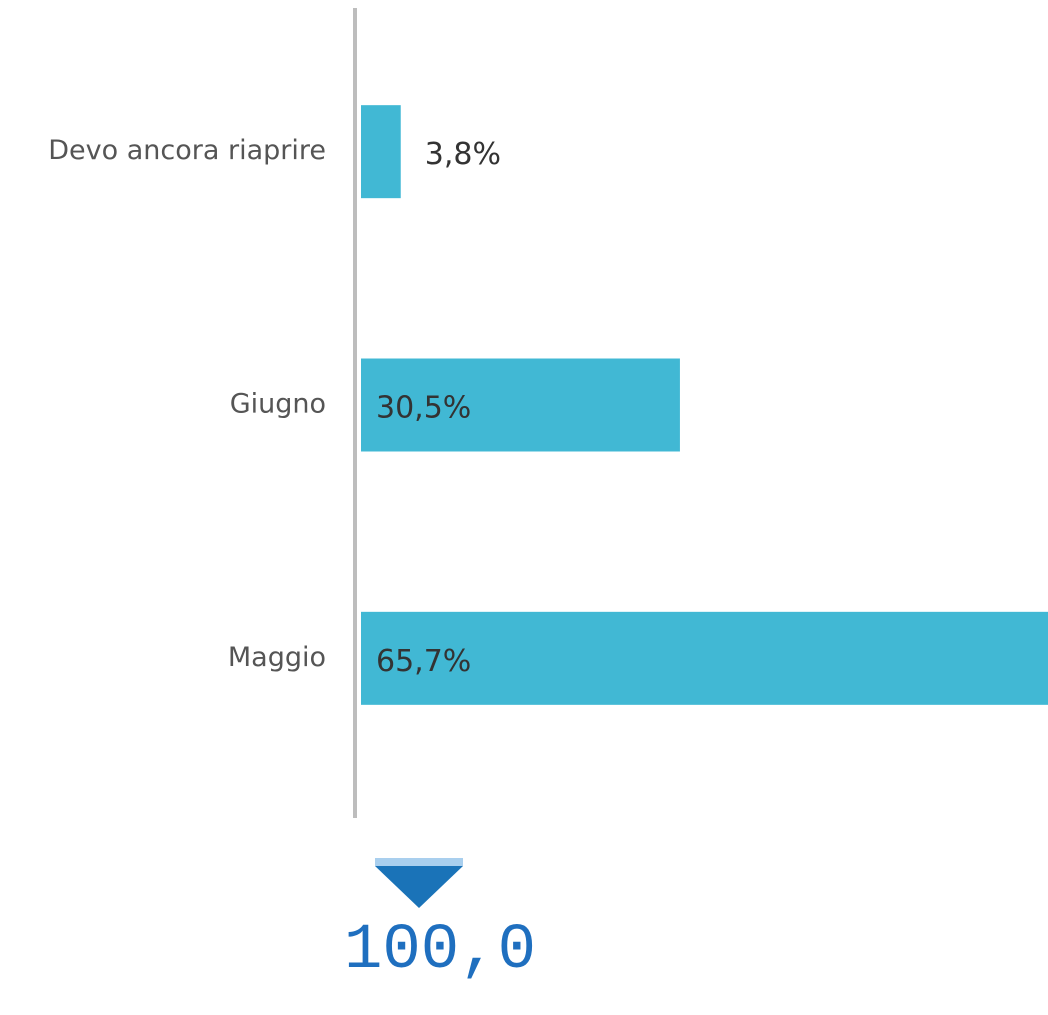  Describe the element at coordinates (423, 661) in the screenshot. I see `value-label: 65,7%` at that location.